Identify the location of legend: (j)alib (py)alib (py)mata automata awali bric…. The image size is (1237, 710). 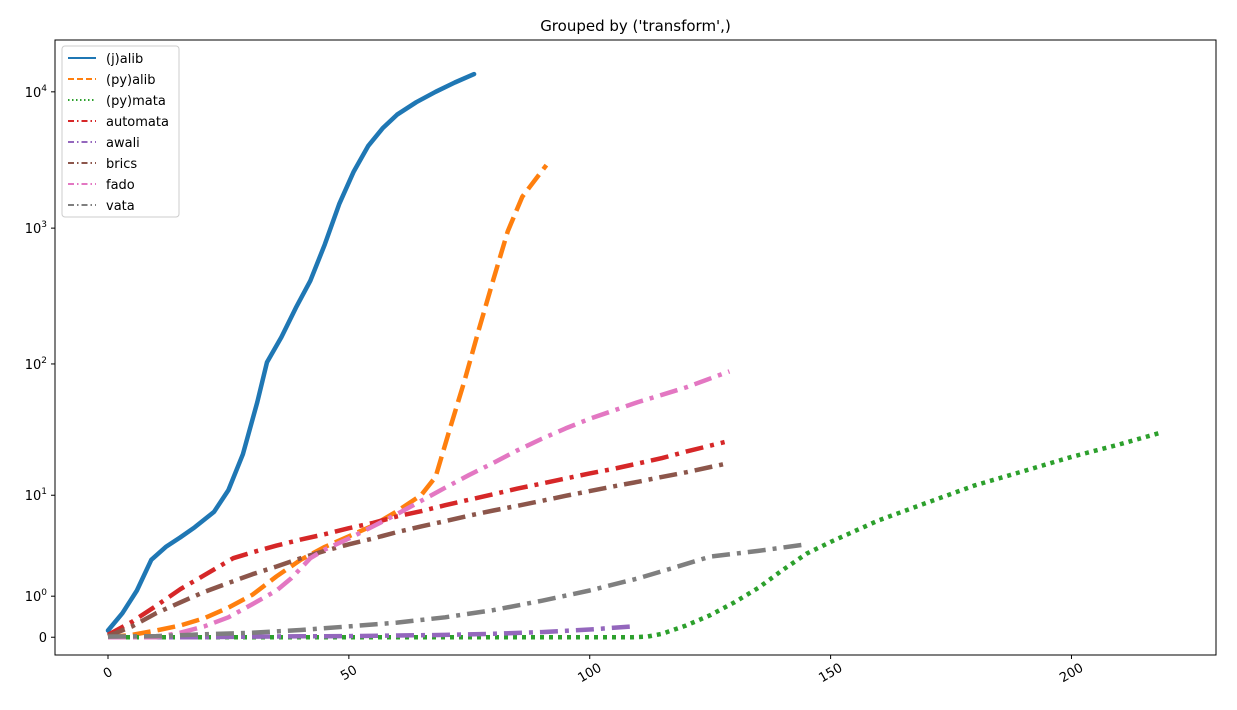
(120, 131).